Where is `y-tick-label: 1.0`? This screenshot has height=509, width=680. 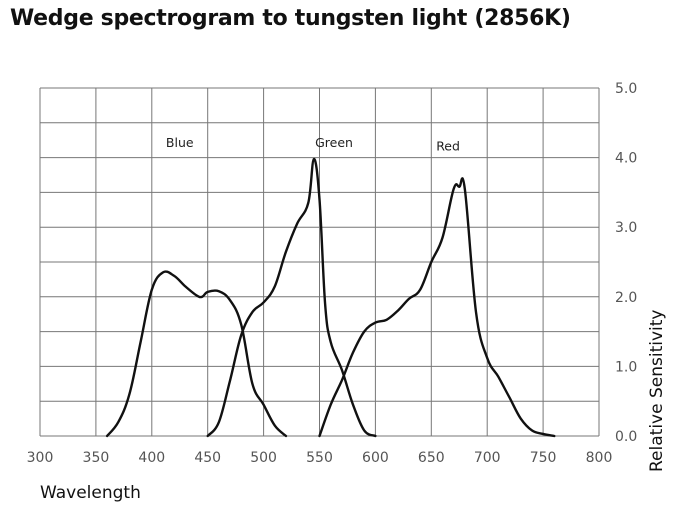
y-tick-label: 1.0 is located at coordinates (626, 367).